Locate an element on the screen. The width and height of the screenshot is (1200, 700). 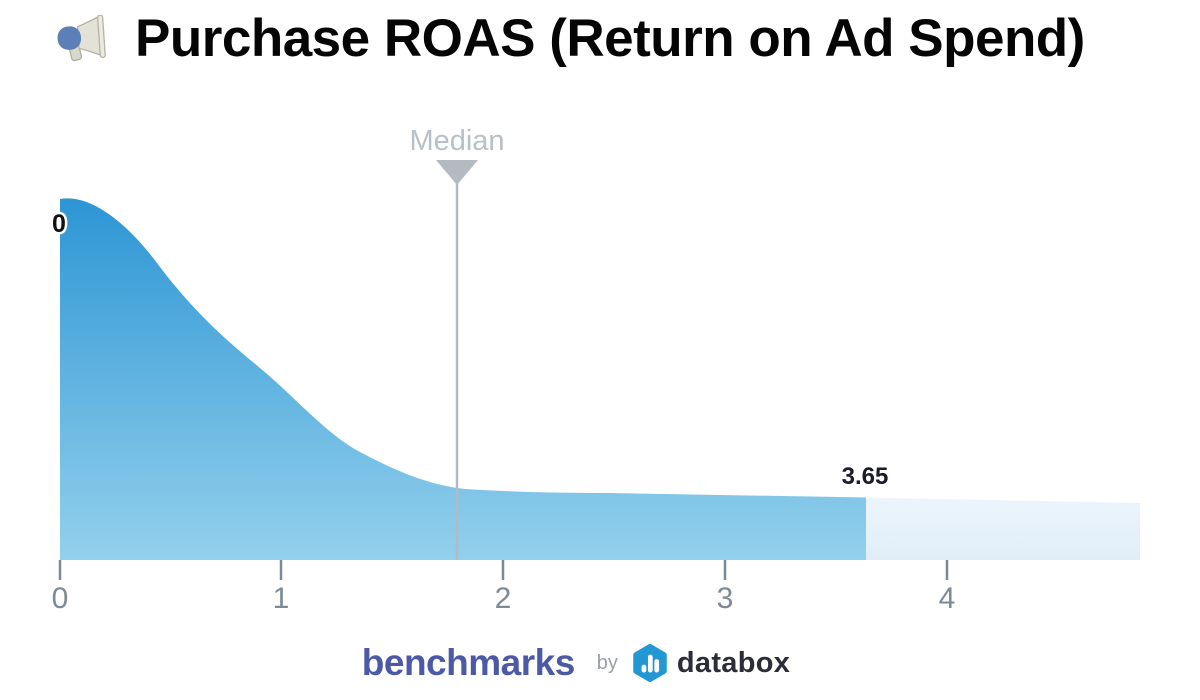
x-tick-3: 3 is located at coordinates (725, 598).